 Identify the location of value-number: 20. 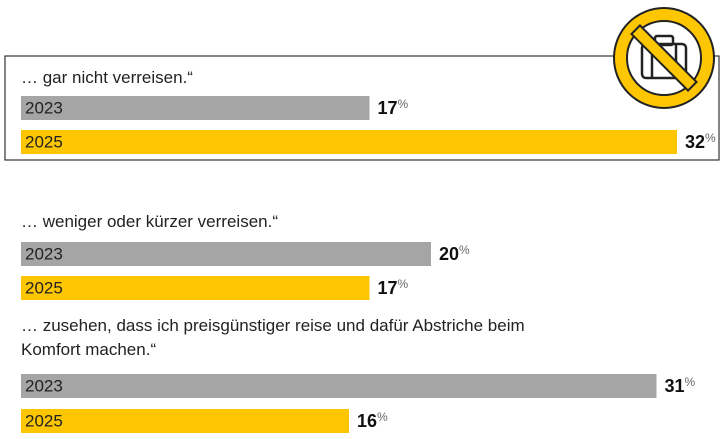
(449, 254).